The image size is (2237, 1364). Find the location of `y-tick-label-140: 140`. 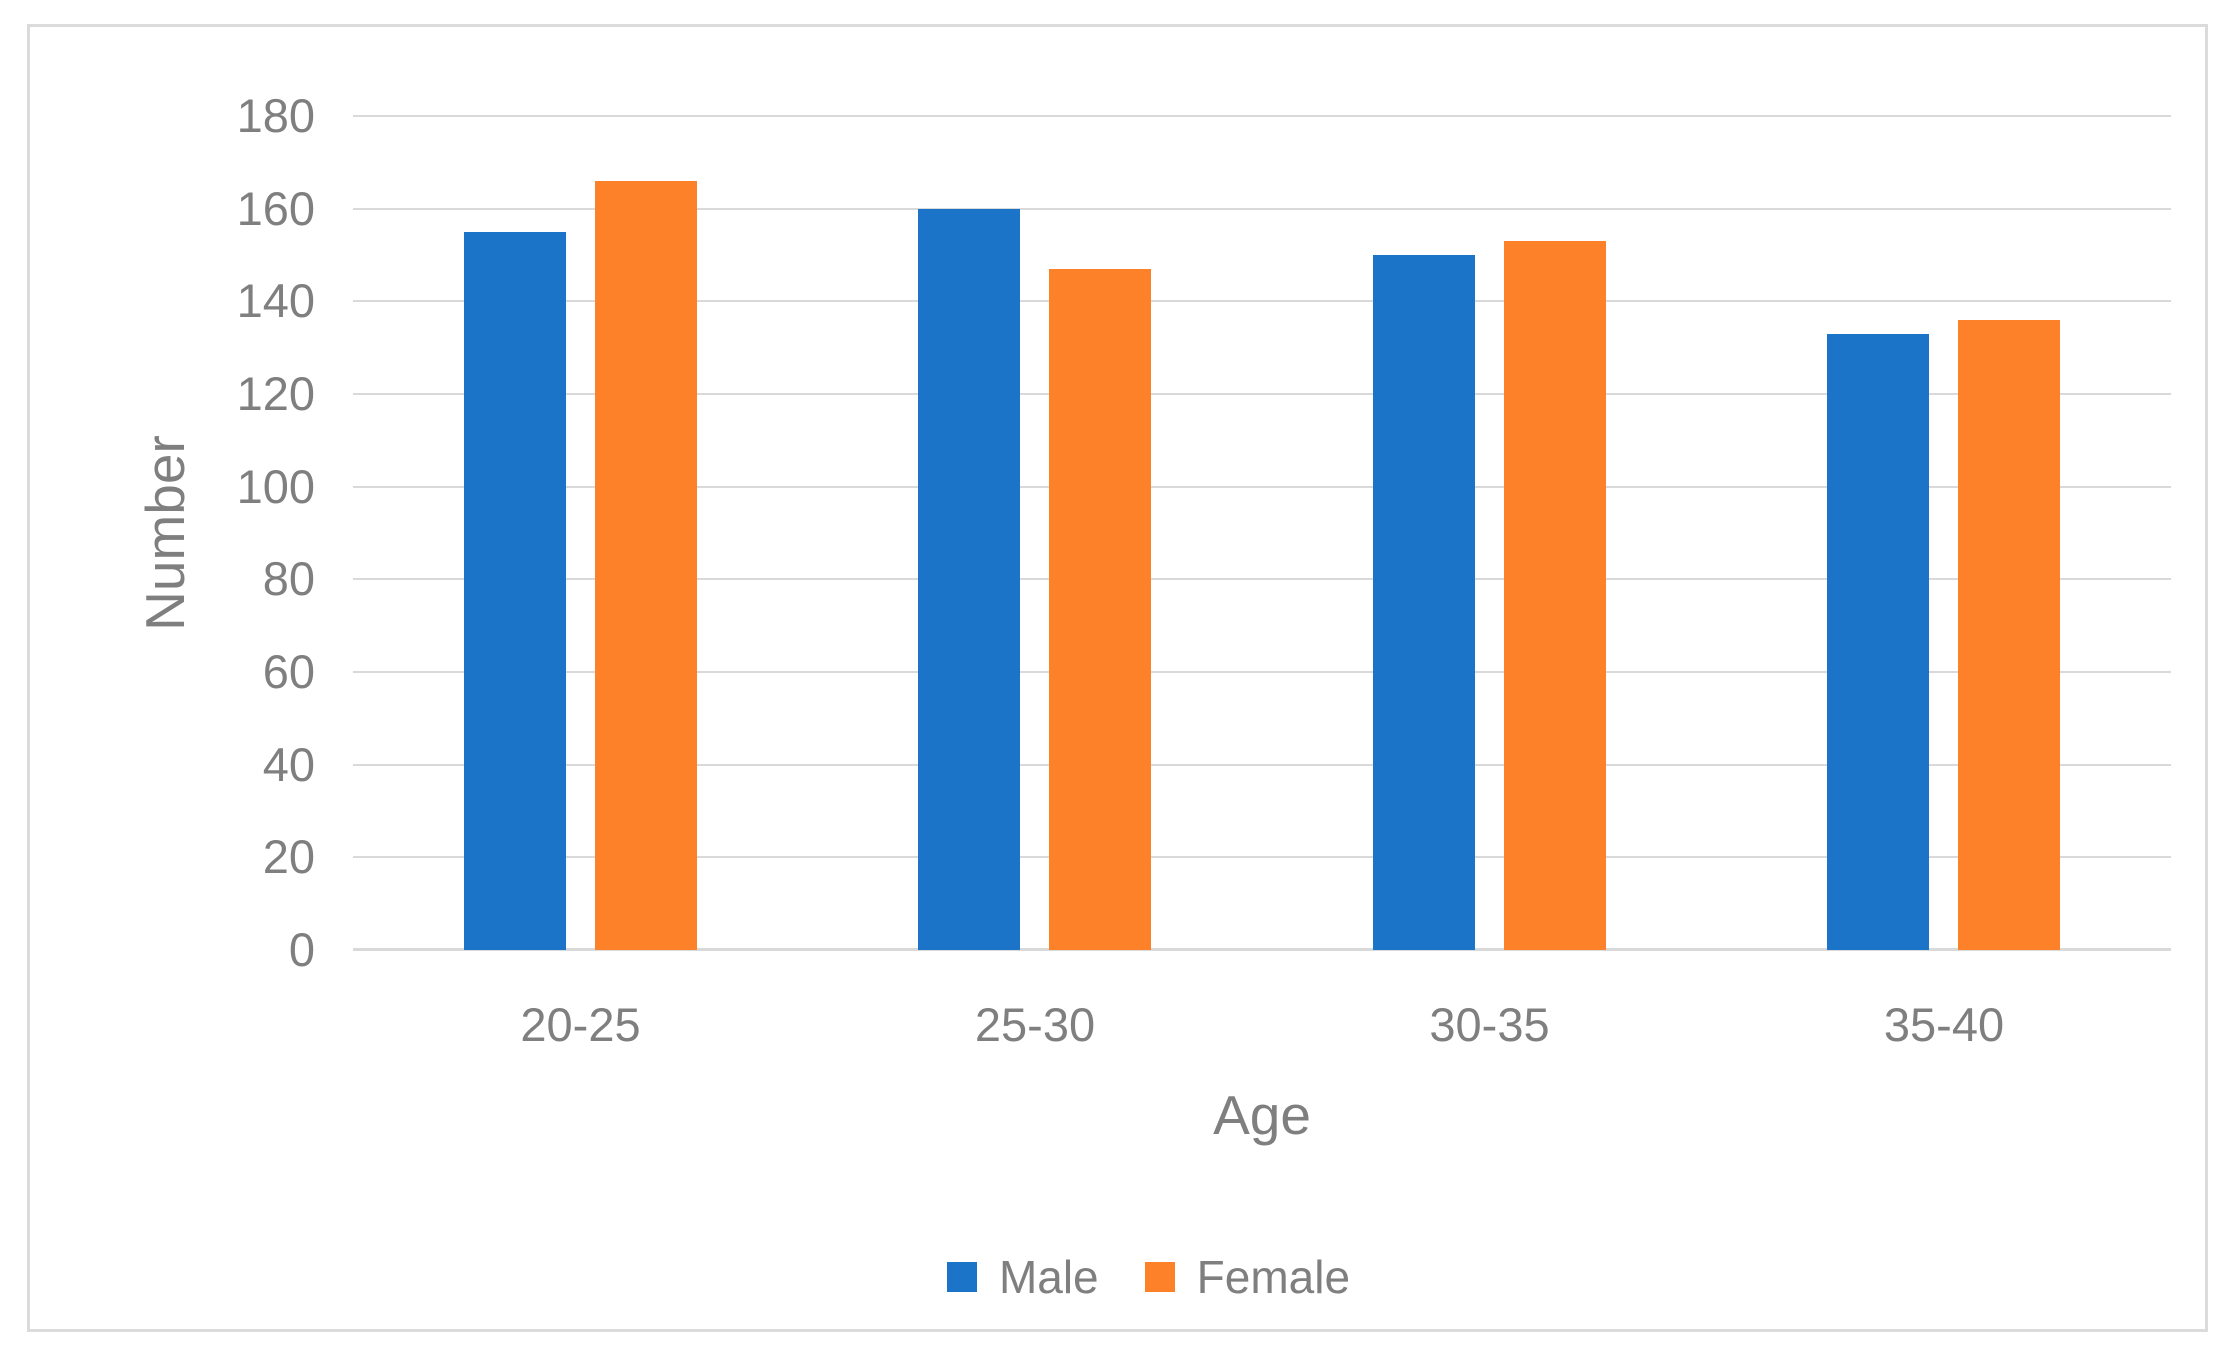

y-tick-label-140: 140 is located at coordinates (275, 301).